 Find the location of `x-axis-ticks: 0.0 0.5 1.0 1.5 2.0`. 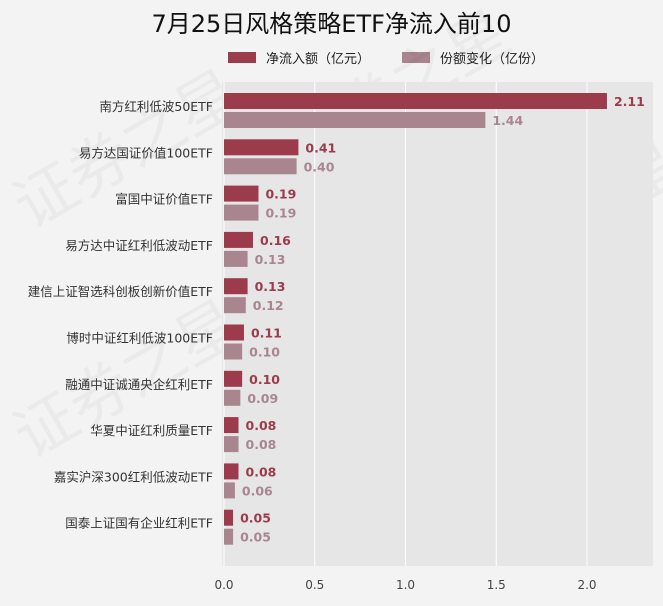

x-axis-ticks: 0.0 0.5 1.0 1.5 2.0 is located at coordinates (405, 585).